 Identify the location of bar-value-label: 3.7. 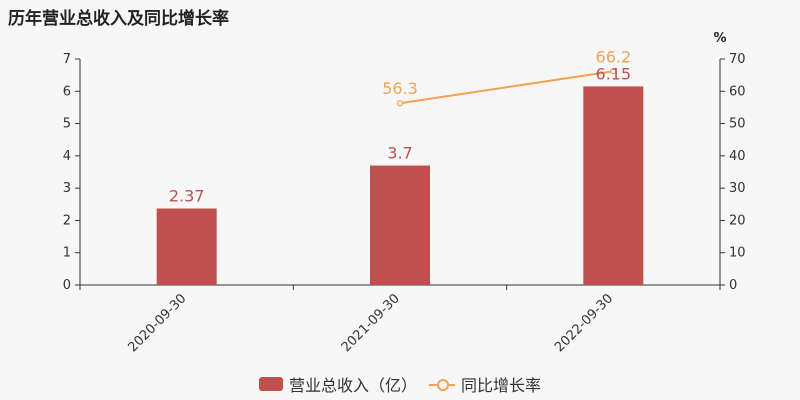
(399, 153).